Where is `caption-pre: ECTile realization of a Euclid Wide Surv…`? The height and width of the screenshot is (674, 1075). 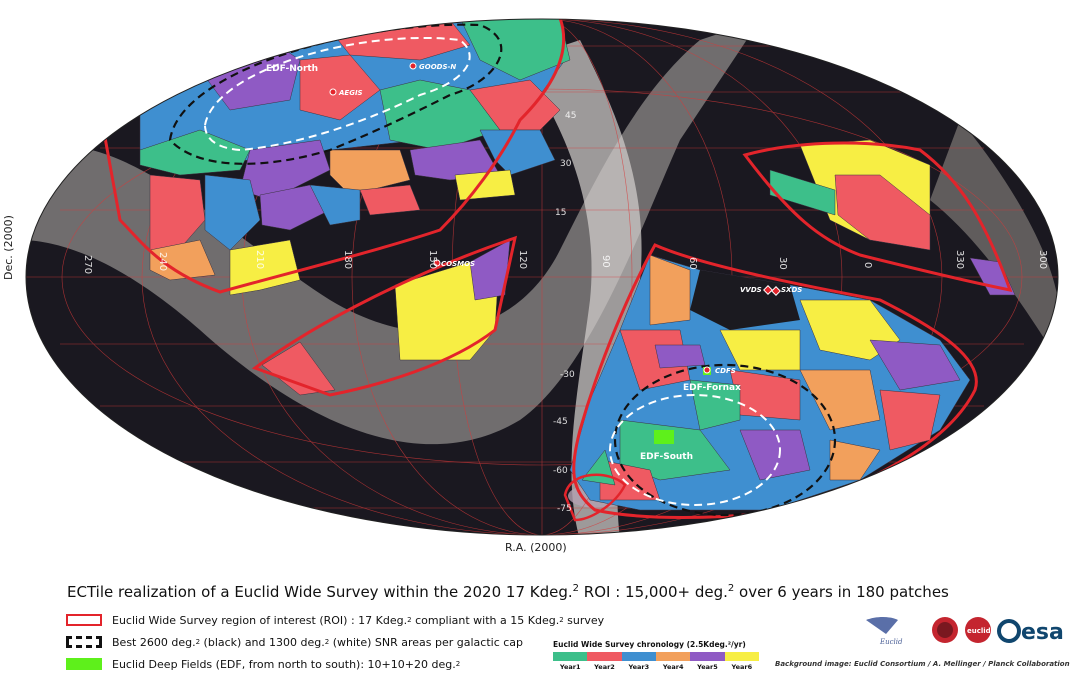 caption-pre: ECTile realization of a Euclid Wide Surv… is located at coordinates (320, 592).